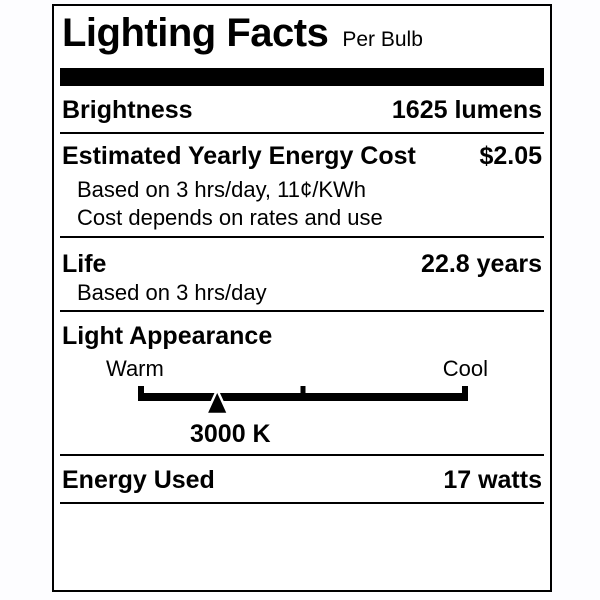 The height and width of the screenshot is (600, 600). I want to click on energy-cost-row: Estimated Yearly Energy Cost $2.05, so click(302, 156).